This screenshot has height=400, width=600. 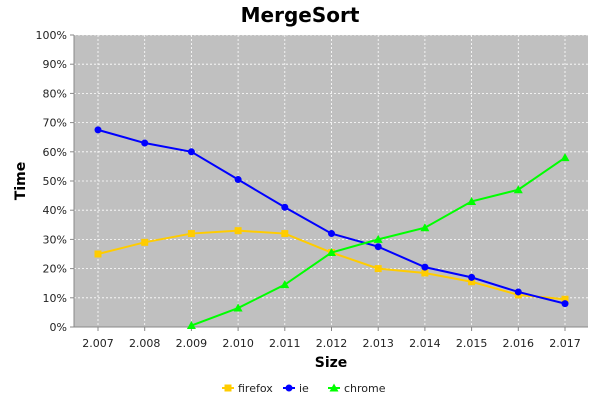 What do you see at coordinates (334, 387) in the screenshot?
I see `legend-marker-chrome` at bounding box center [334, 387].